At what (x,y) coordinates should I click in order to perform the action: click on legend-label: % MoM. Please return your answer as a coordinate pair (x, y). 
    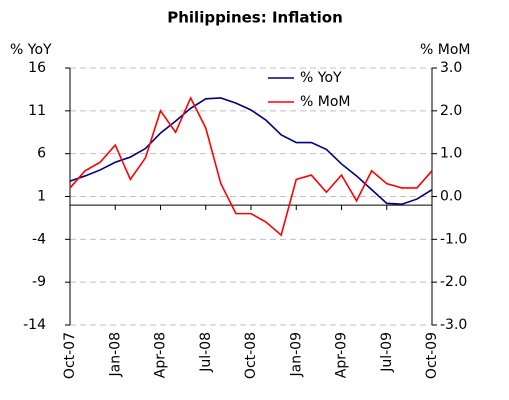
    Looking at the image, I should click on (325, 102).